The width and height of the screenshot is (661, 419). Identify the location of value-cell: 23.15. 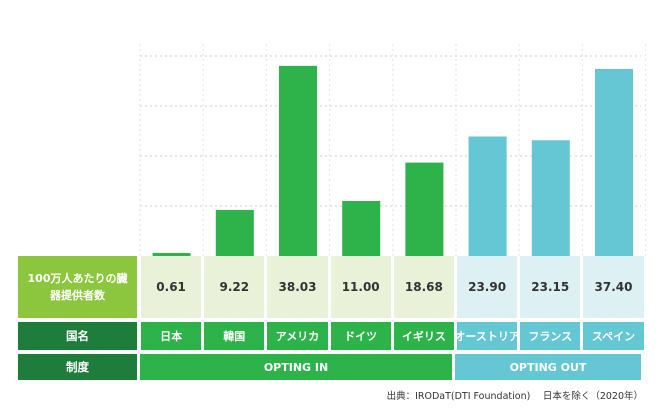
(550, 287).